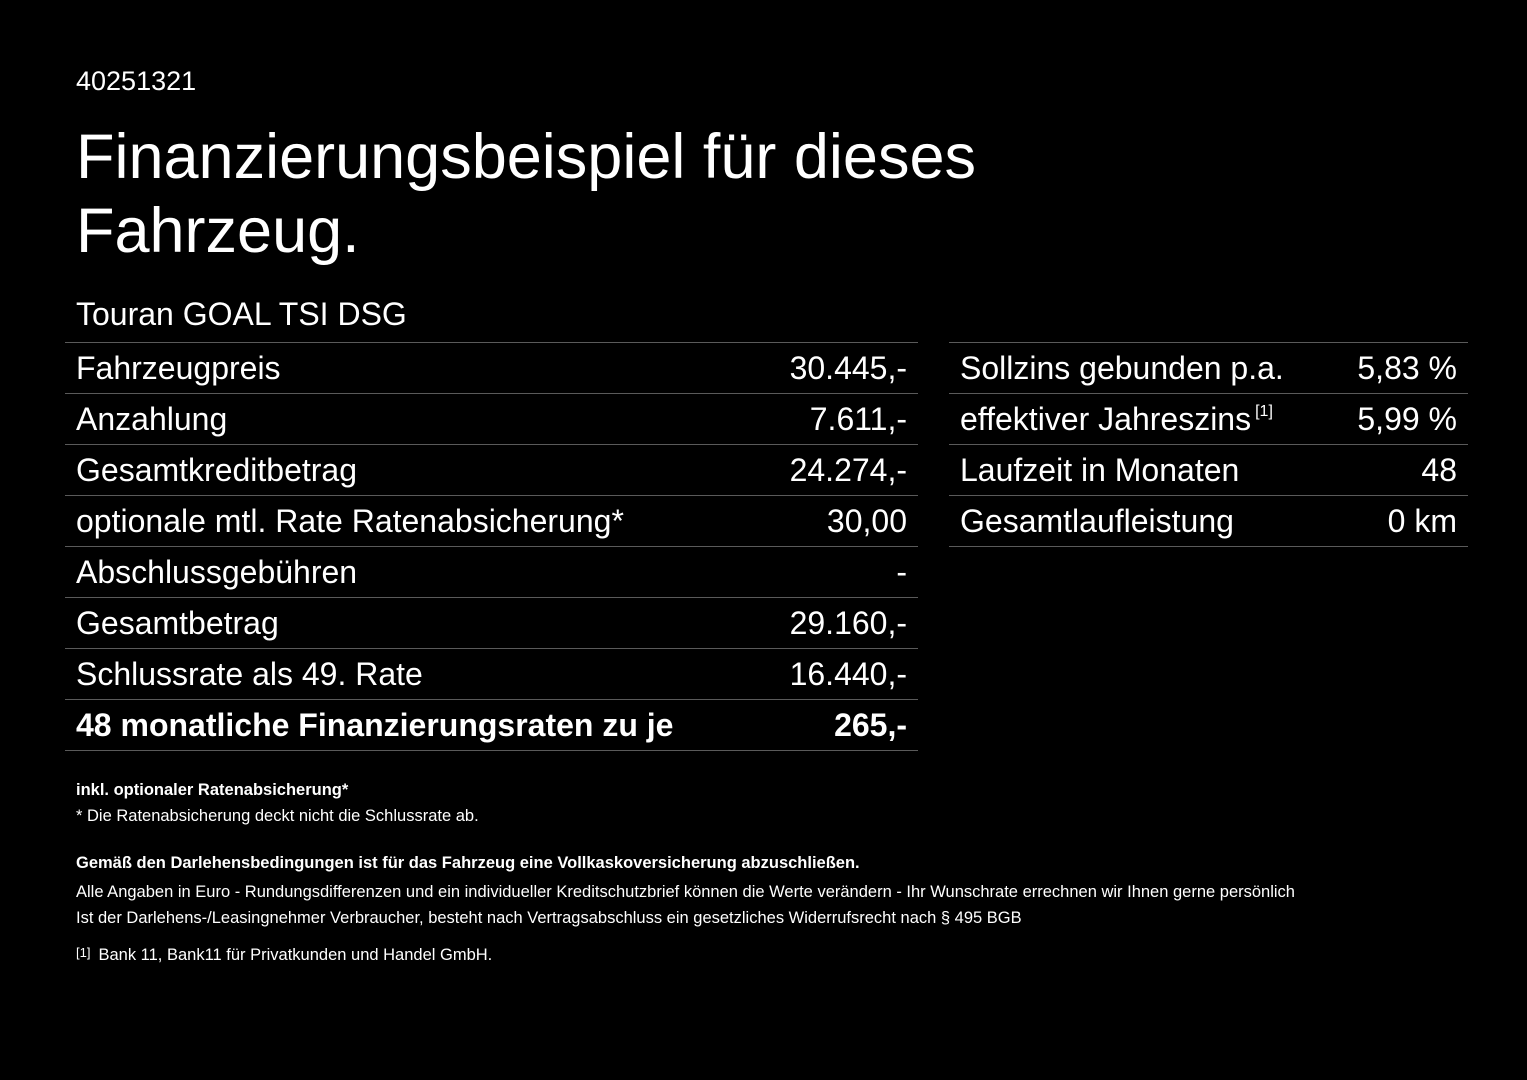 This screenshot has height=1080, width=1527. What do you see at coordinates (413, 725) in the screenshot?
I see `row-label: 48 monatliche Finanzierungsraten zu je` at bounding box center [413, 725].